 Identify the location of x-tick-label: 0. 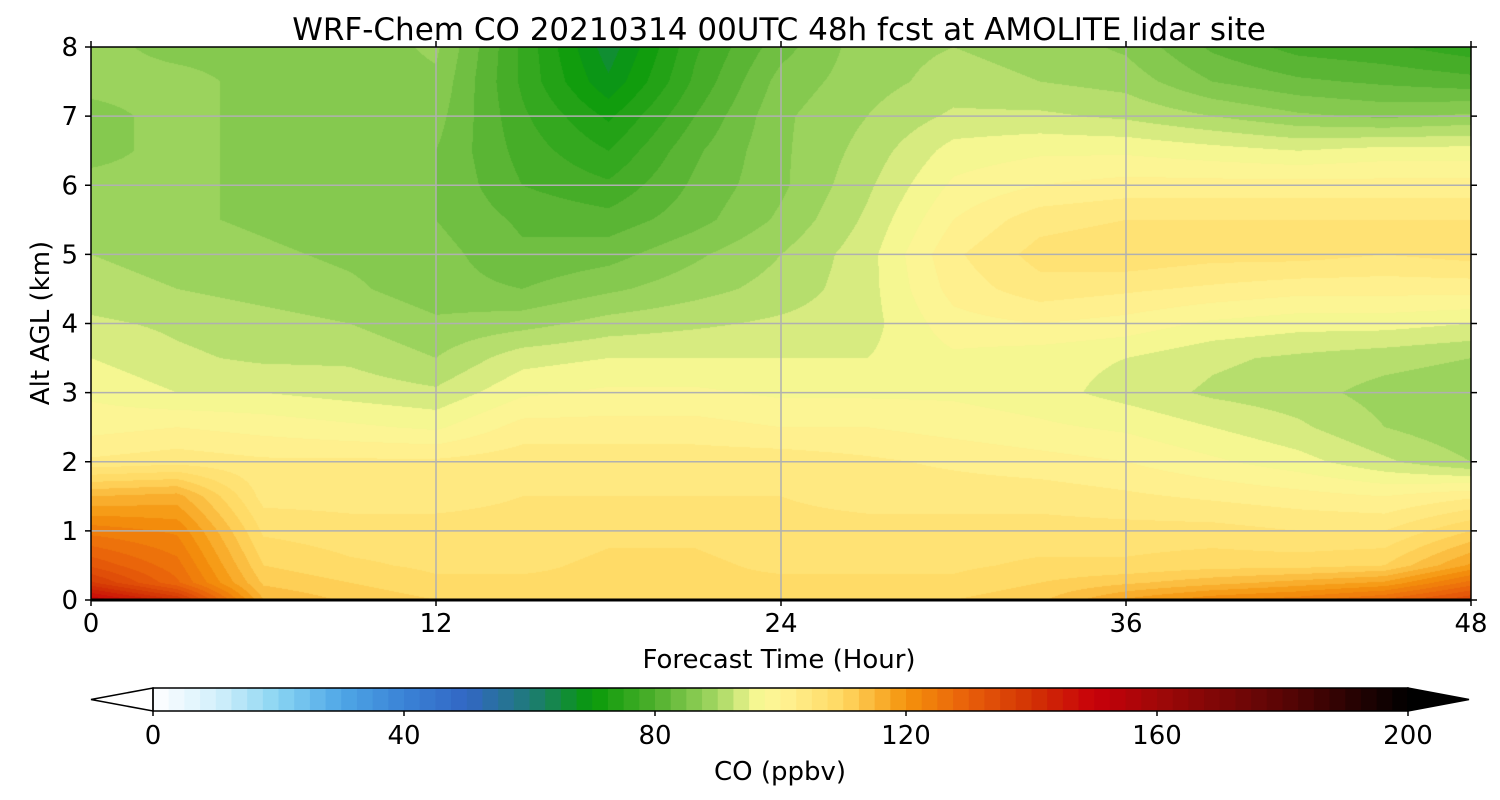
(91, 624).